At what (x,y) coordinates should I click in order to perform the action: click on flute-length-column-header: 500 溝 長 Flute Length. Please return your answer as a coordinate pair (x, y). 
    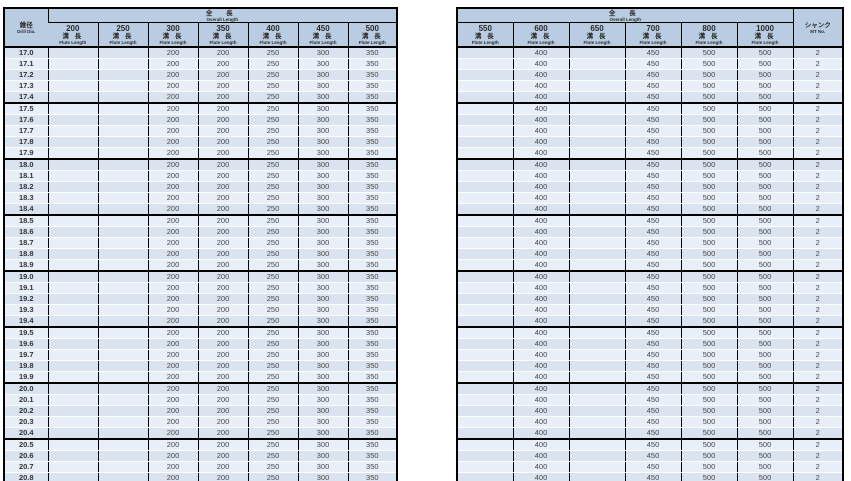
    Looking at the image, I should click on (372, 35).